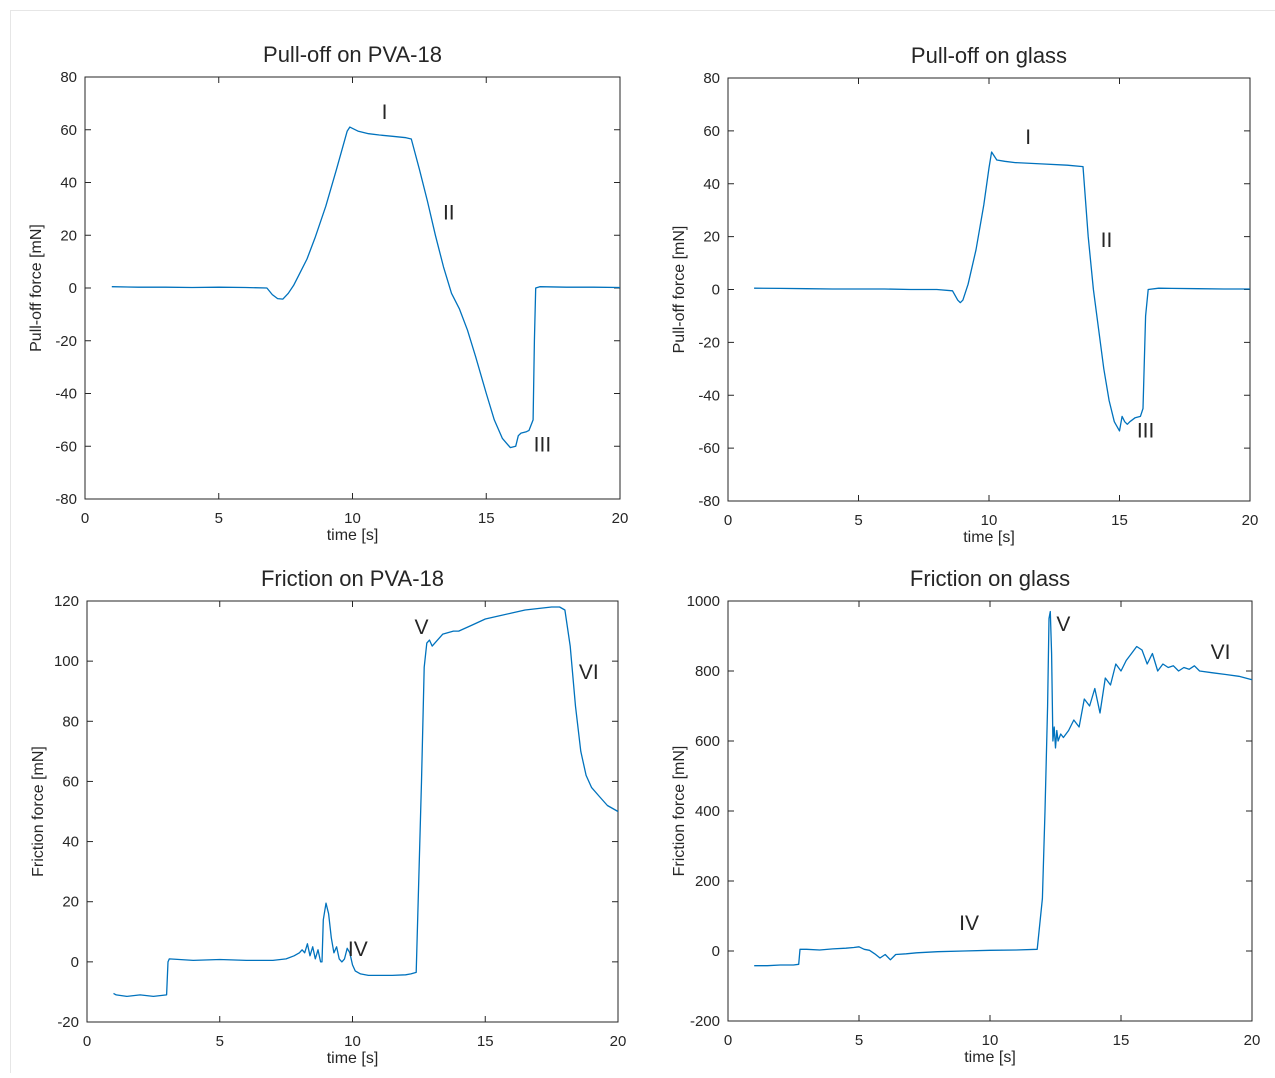  I want to click on chart-friction-on-pva-18-ytick-label: 120, so click(66, 601).